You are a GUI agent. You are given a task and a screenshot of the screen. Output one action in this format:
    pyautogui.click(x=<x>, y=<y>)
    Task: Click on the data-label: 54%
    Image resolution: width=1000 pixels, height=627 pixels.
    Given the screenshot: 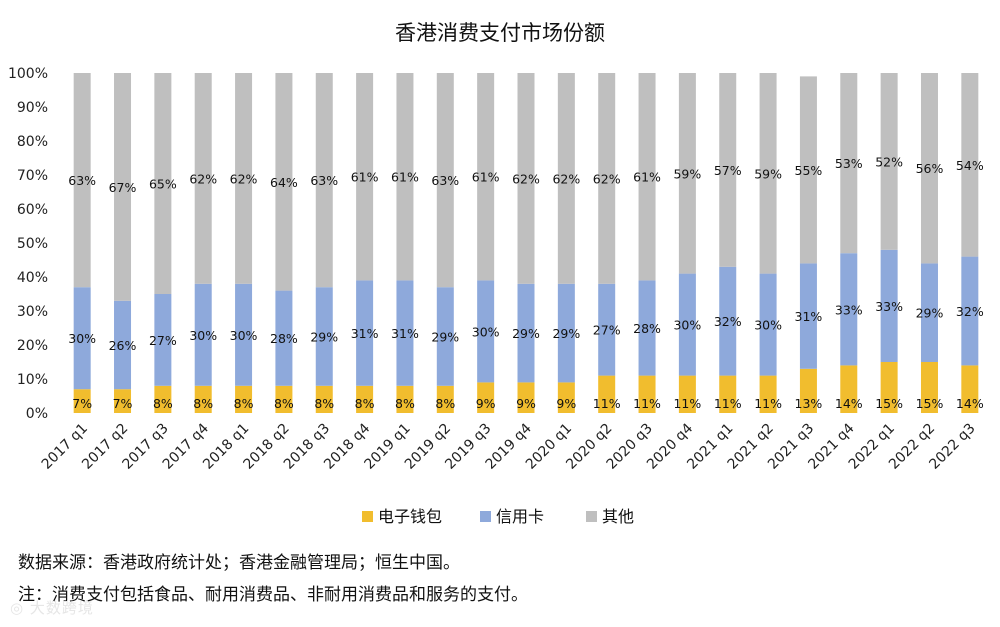 What is the action you would take?
    pyautogui.click(x=970, y=165)
    